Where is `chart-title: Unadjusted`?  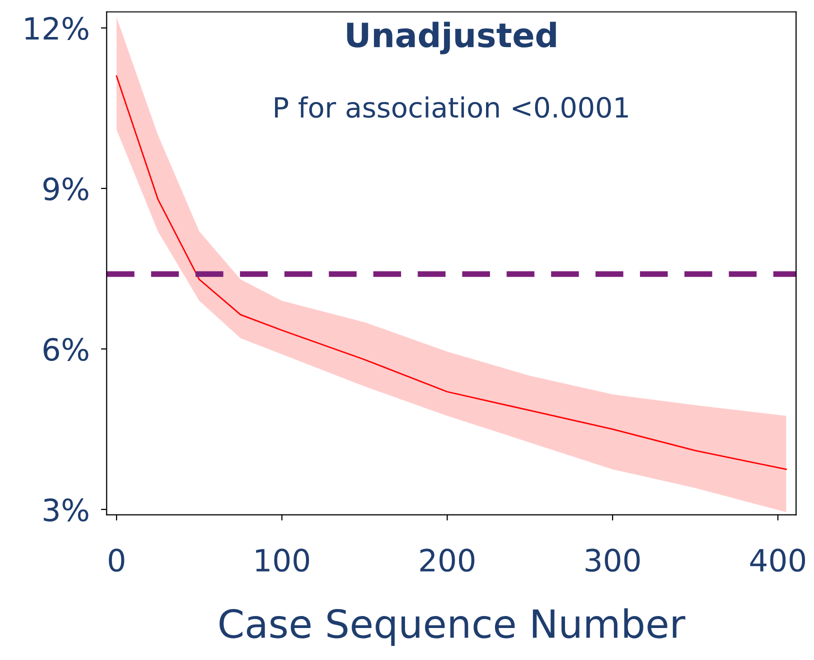 chart-title: Unadjusted is located at coordinates (451, 38).